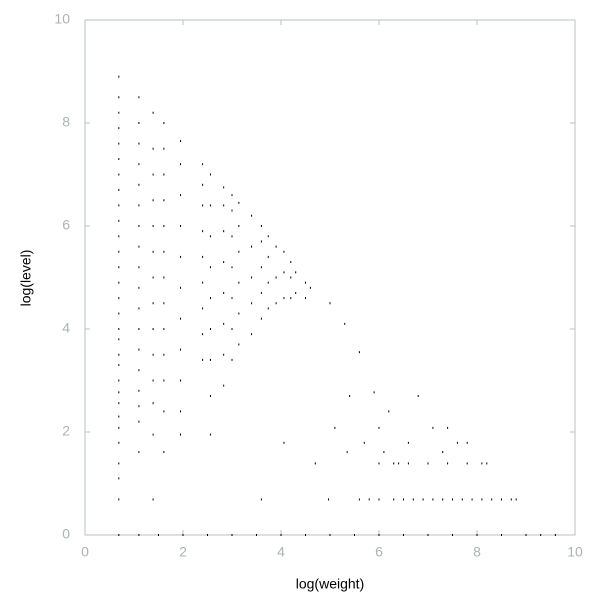  What do you see at coordinates (66, 431) in the screenshot?
I see `y-tick-label: 2` at bounding box center [66, 431].